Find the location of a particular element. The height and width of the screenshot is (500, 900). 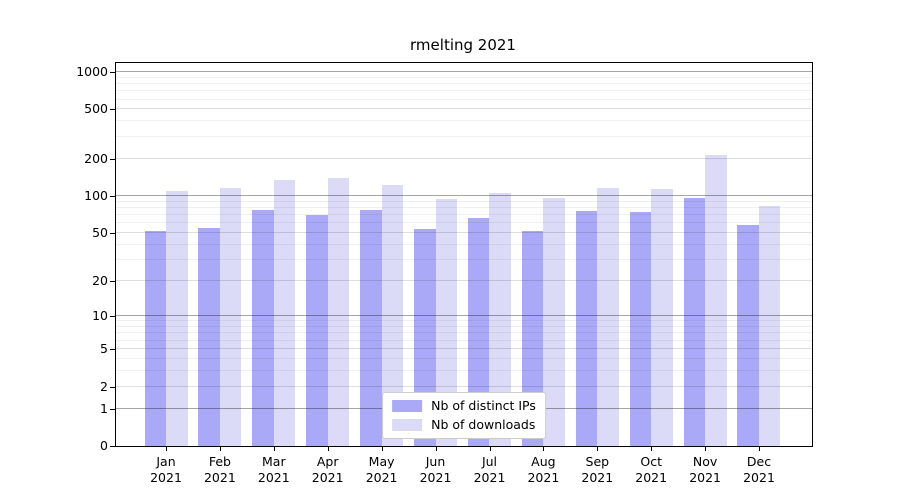

y-tick-label-10: 10 is located at coordinates (100, 316).